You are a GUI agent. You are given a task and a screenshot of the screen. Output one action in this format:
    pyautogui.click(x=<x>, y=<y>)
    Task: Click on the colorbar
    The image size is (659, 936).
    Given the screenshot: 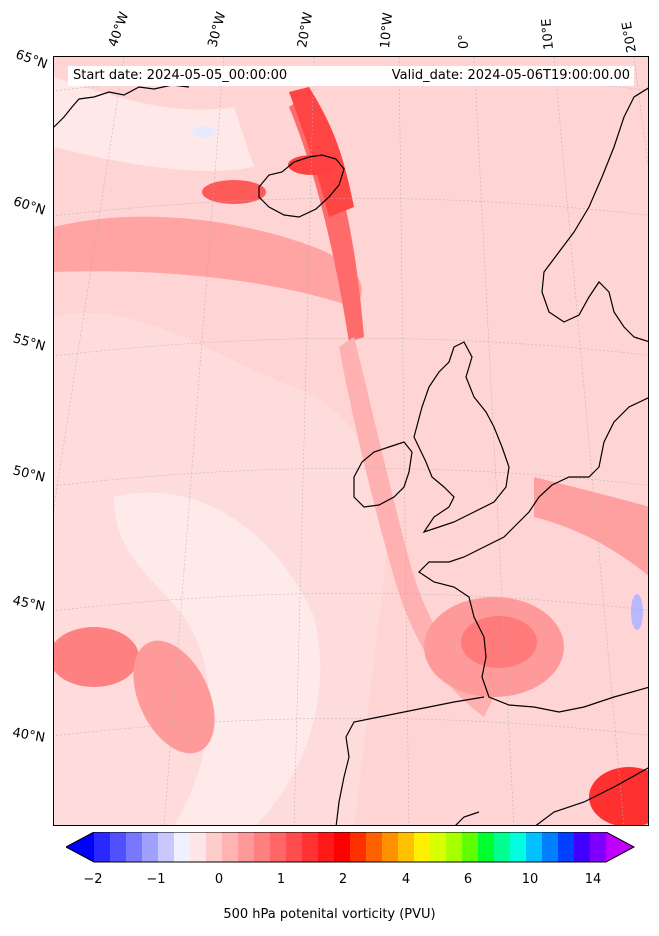 What is the action you would take?
    pyautogui.click(x=351, y=847)
    